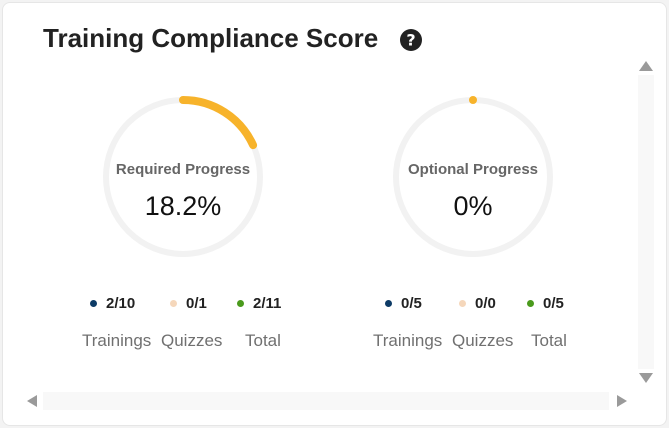 This screenshot has width=669, height=428. I want to click on question-circle-icon: ?, so click(411, 40).